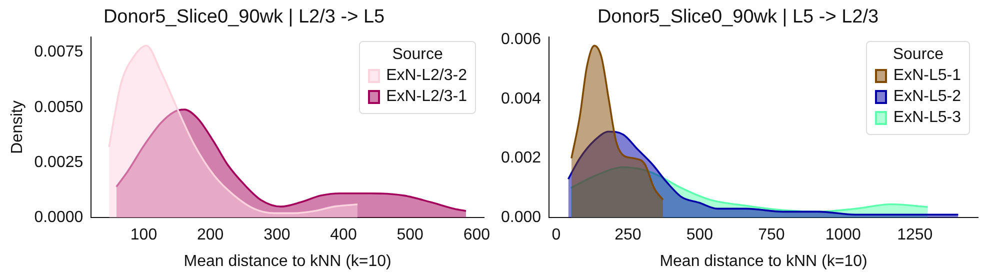 The height and width of the screenshot is (277, 988). Describe the element at coordinates (521, 217) in the screenshot. I see `y-tick-label: 0.000` at that location.